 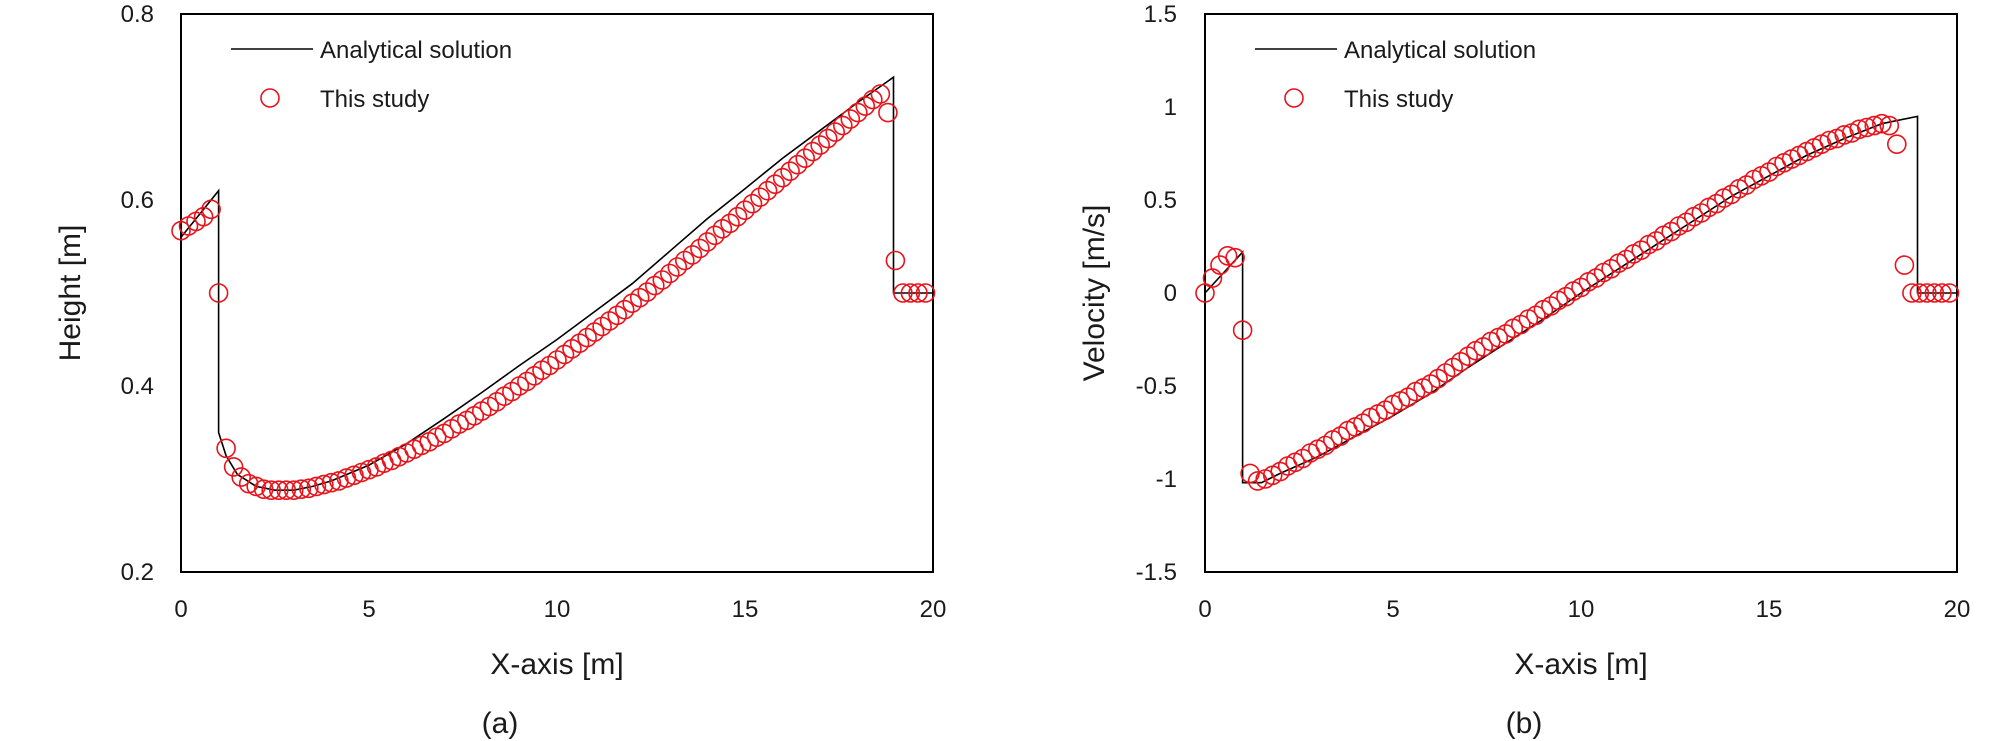 I want to click on chart-b-ytick-label: 1.5, so click(x=1160, y=14).